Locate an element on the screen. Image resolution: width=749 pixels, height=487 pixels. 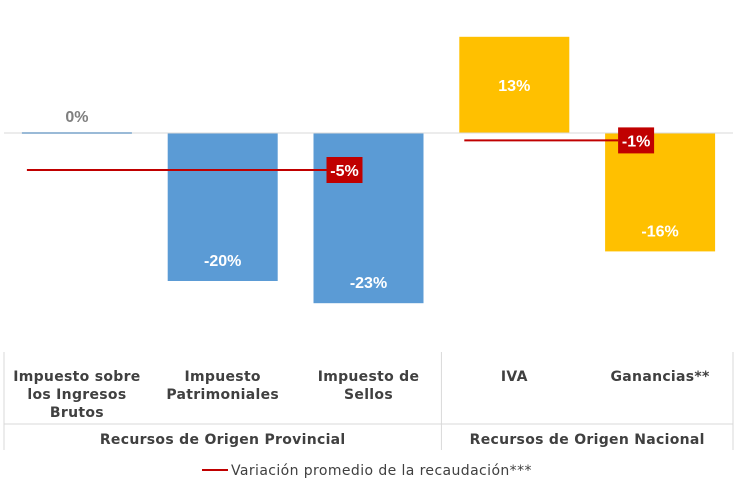
average-label-1: -1% is located at coordinates (636, 141).